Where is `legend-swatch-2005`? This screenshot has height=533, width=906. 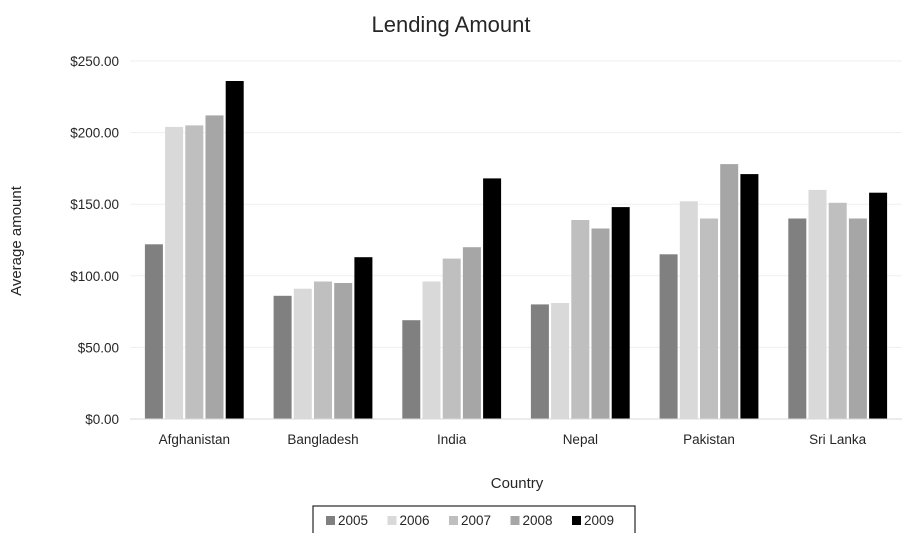
legend-swatch-2005 is located at coordinates (330, 520).